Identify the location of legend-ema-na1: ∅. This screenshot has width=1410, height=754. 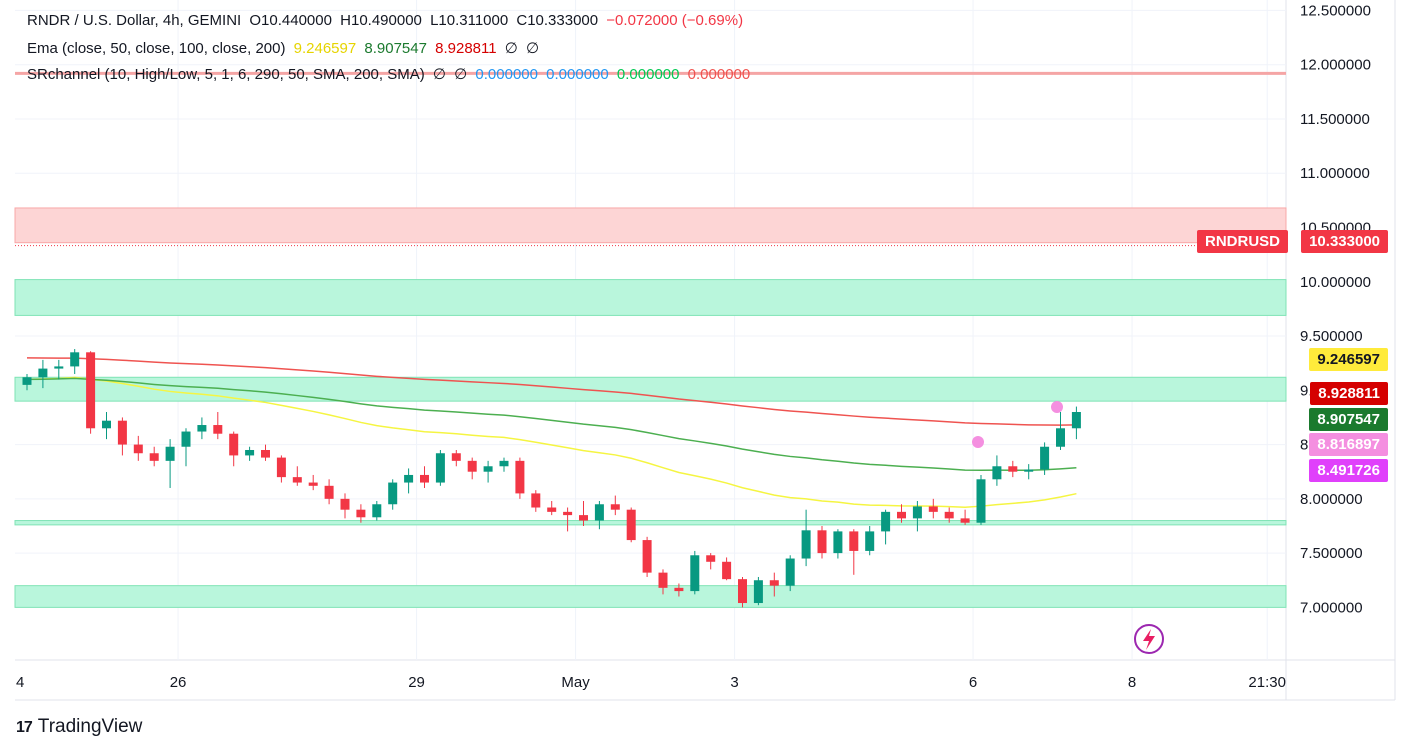
(511, 48).